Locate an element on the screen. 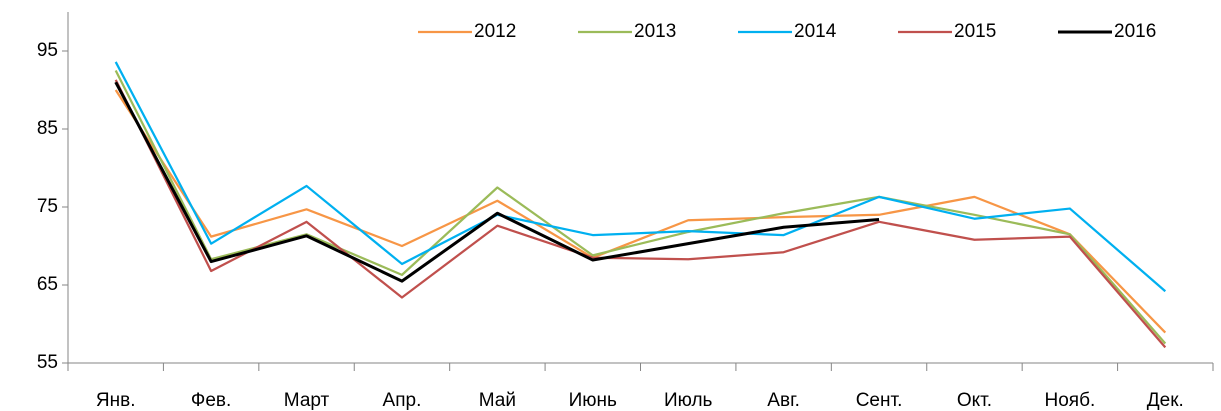 Image resolution: width=1221 pixels, height=411 pixels. x-tick-label: Авг. is located at coordinates (783, 400).